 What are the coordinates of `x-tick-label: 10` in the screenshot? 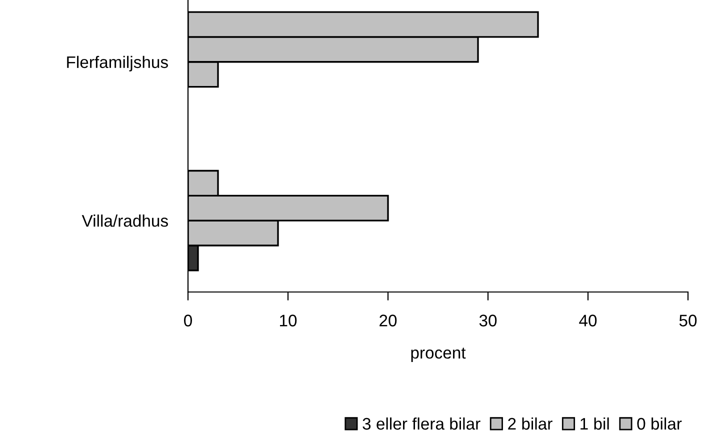 It's located at (288, 320).